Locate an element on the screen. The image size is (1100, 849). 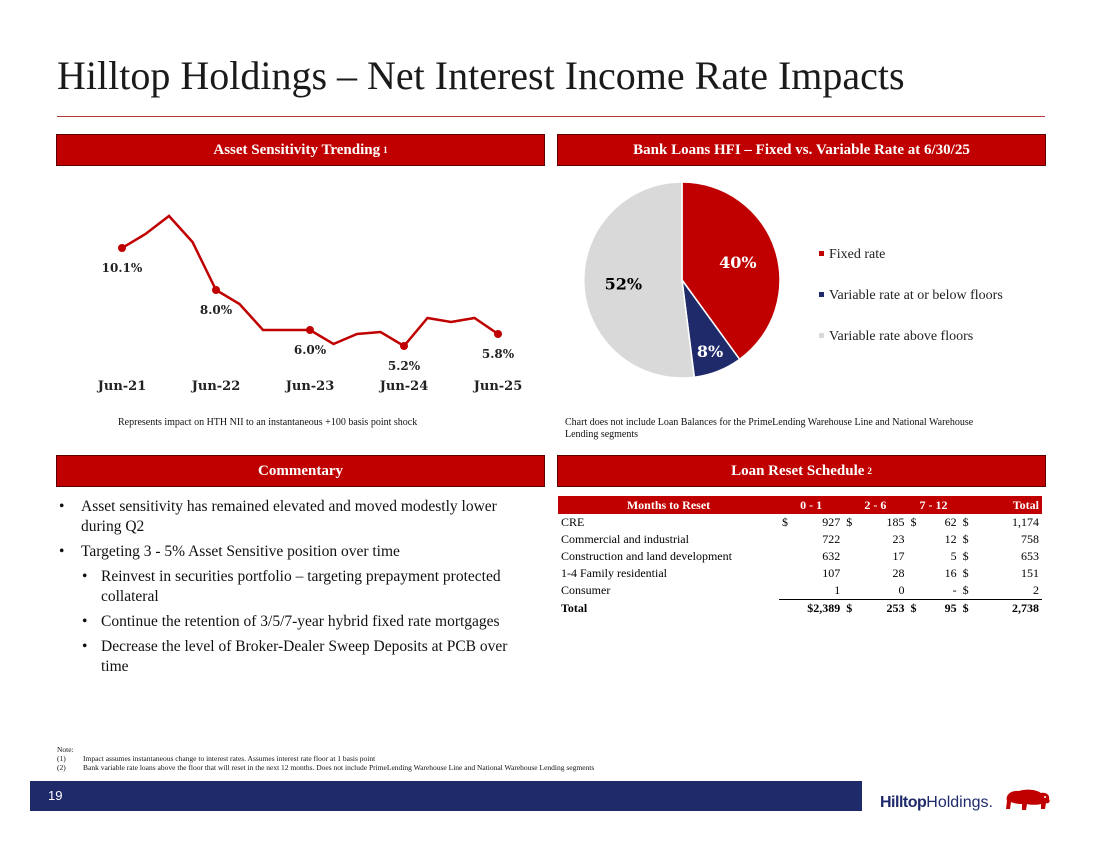
header-total: Total is located at coordinates (1000, 505).